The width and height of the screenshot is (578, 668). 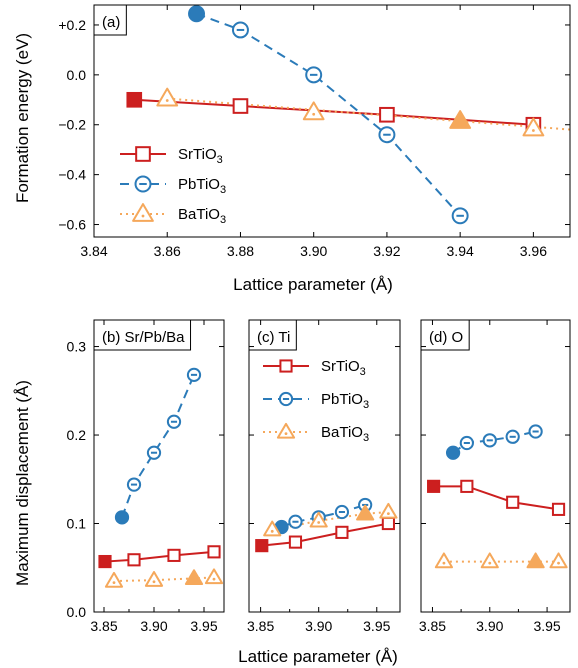 I want to click on x-tick-label: 3.96, so click(x=533, y=251).